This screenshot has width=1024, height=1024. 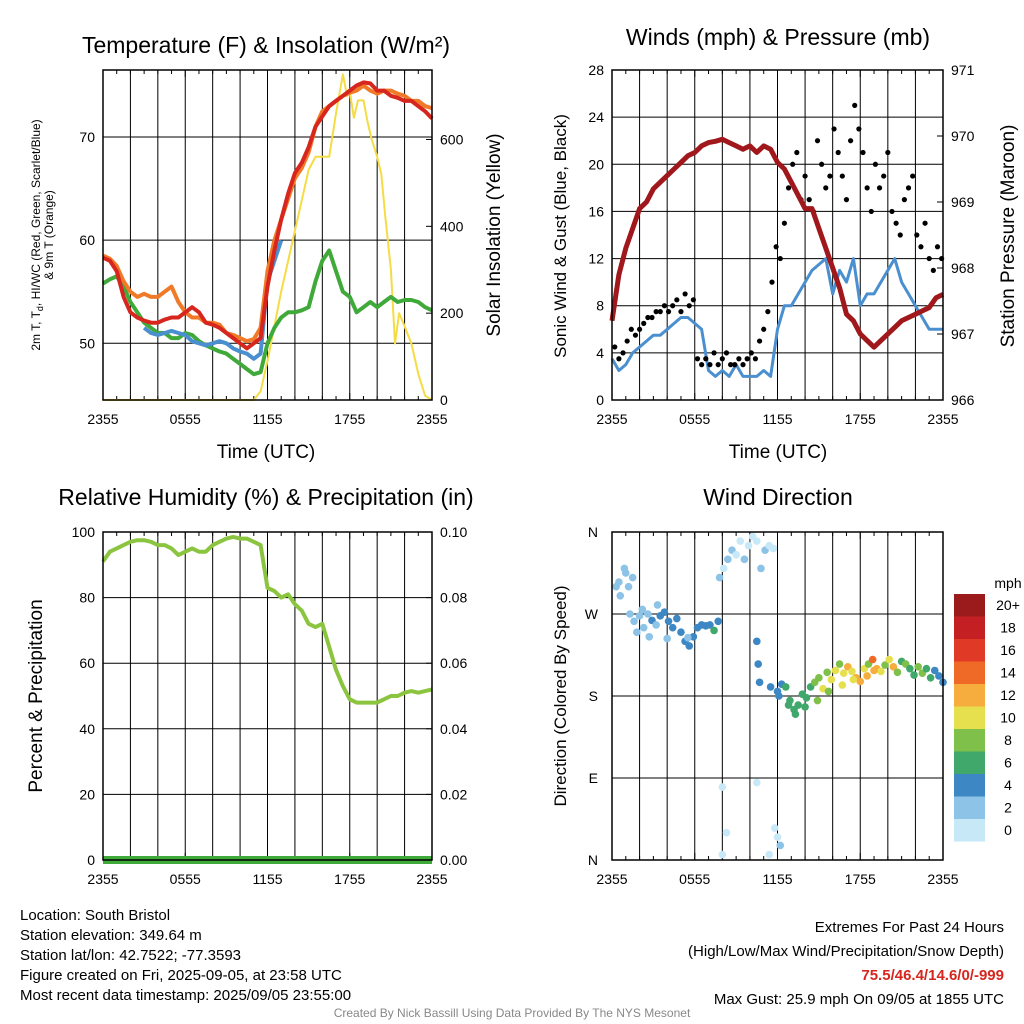 What do you see at coordinates (1008, 673) in the screenshot?
I see `legend-label: 14` at bounding box center [1008, 673].